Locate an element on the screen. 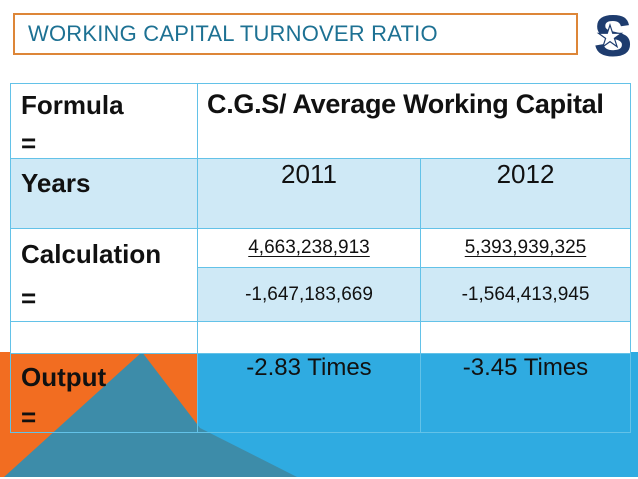  s-star-logo-icon: S is located at coordinates (613, 37).